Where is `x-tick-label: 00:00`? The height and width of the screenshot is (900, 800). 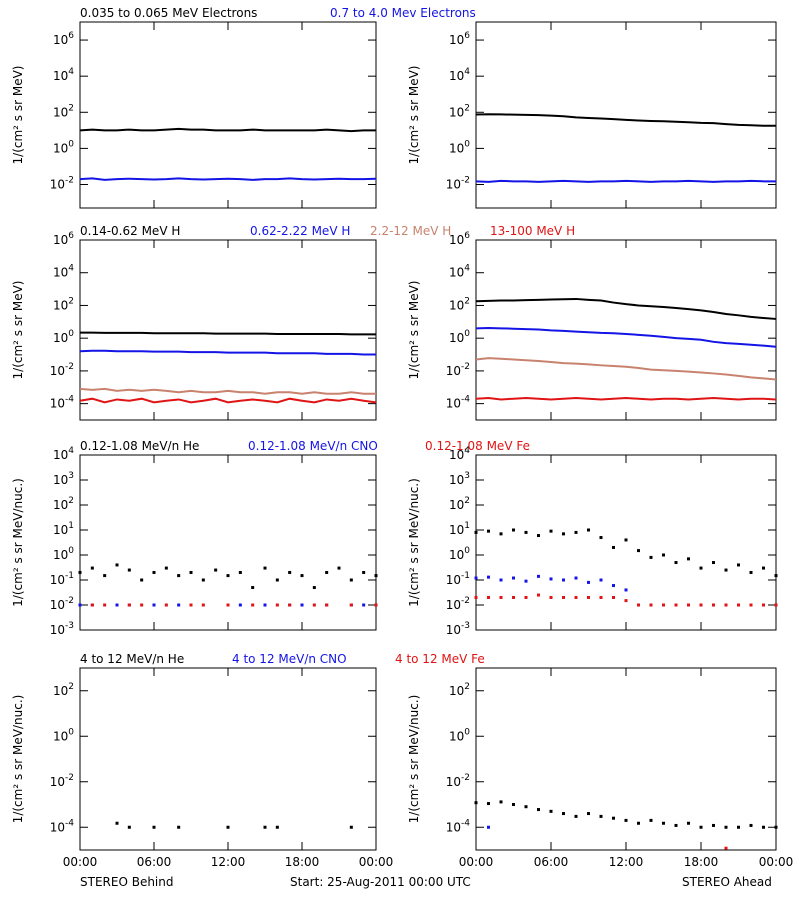 x-tick-label: 00:00 is located at coordinates (376, 862).